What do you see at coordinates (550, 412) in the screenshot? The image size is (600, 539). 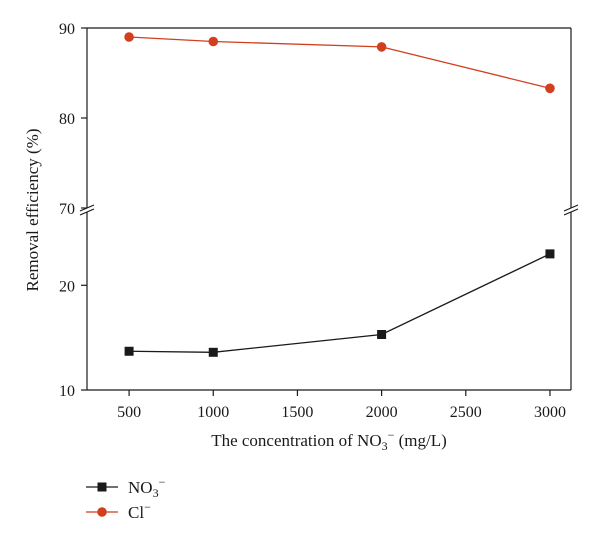 I see `x-tick-label: 3000` at bounding box center [550, 412].